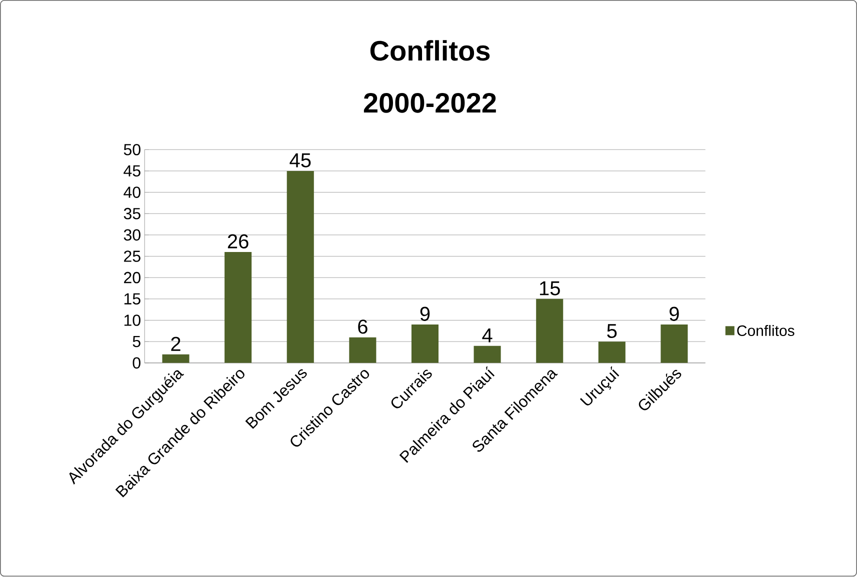  I want to click on y-tick-label: 5, so click(136, 342).